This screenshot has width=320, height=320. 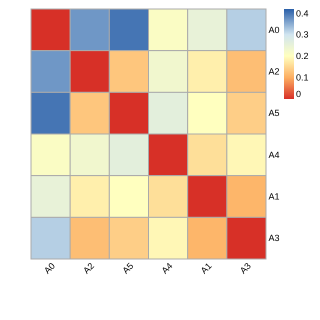 What do you see at coordinates (299, 94) in the screenshot?
I see `color-bar-label: 0` at bounding box center [299, 94].